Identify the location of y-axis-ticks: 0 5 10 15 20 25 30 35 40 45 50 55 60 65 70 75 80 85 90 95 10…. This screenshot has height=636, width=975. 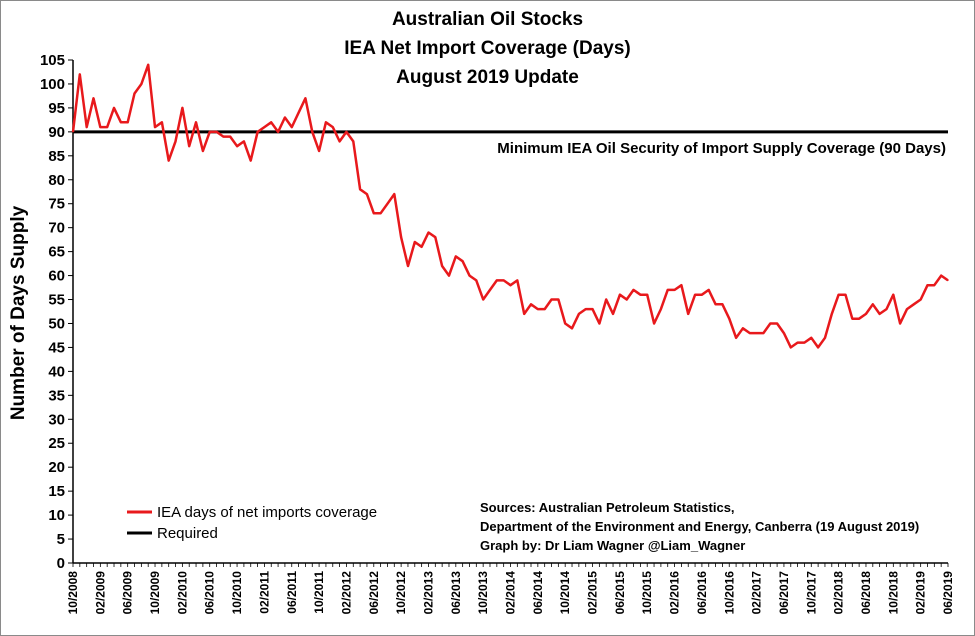
(56, 312).